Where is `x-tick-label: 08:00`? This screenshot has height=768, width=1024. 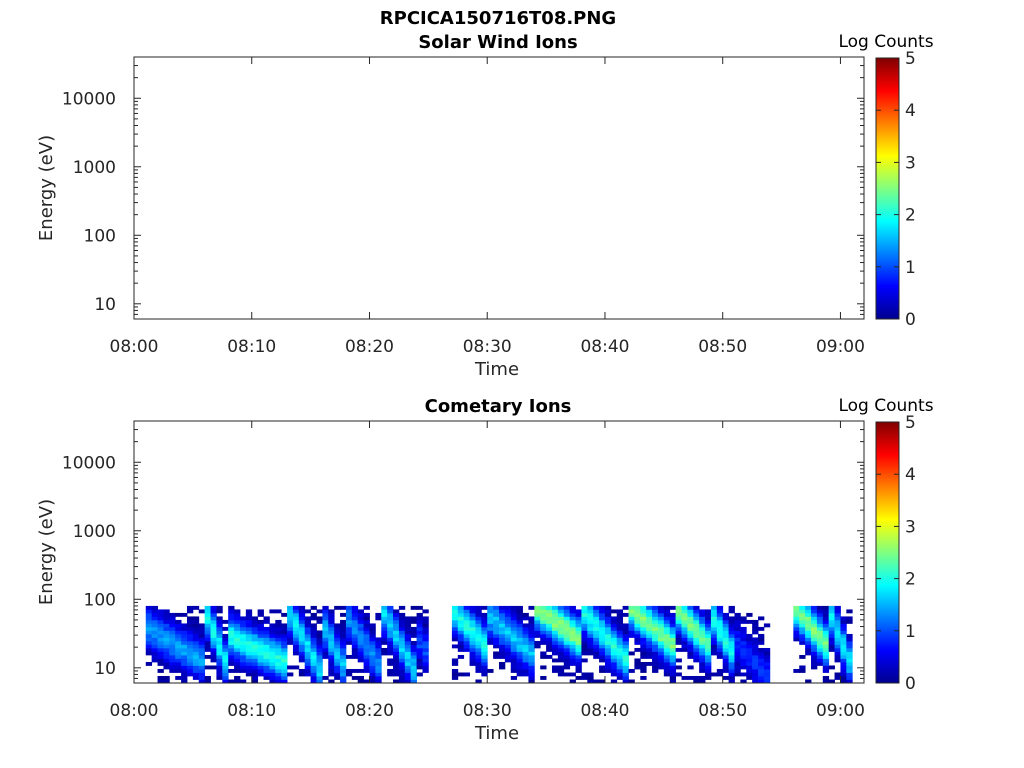 x-tick-label: 08:00 is located at coordinates (134, 347).